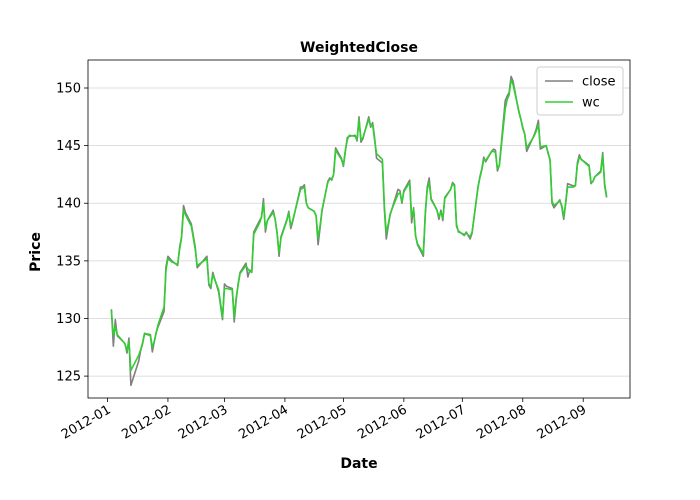  Describe the element at coordinates (68, 204) in the screenshot. I see `y-tick-label: 140` at that location.